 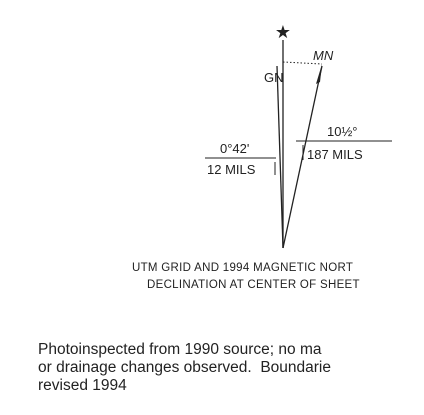 What do you see at coordinates (274, 77) in the screenshot?
I see `gn-label: GN` at bounding box center [274, 77].